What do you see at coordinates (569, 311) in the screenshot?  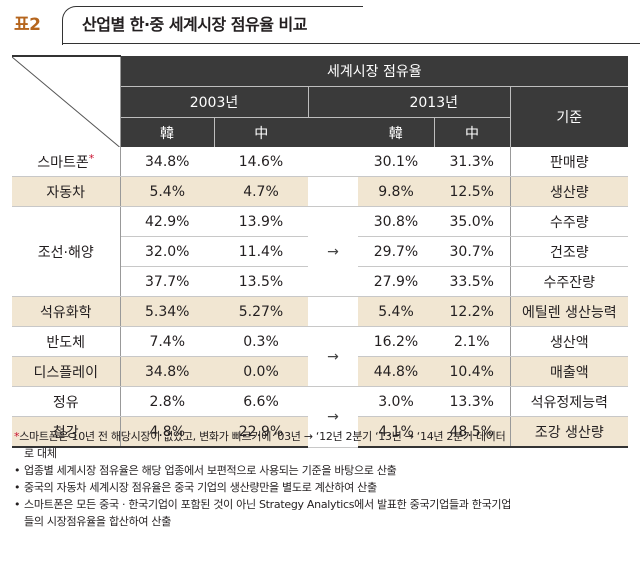 I see `basis-cell: 에틸렌 생산능력` at bounding box center [569, 311].